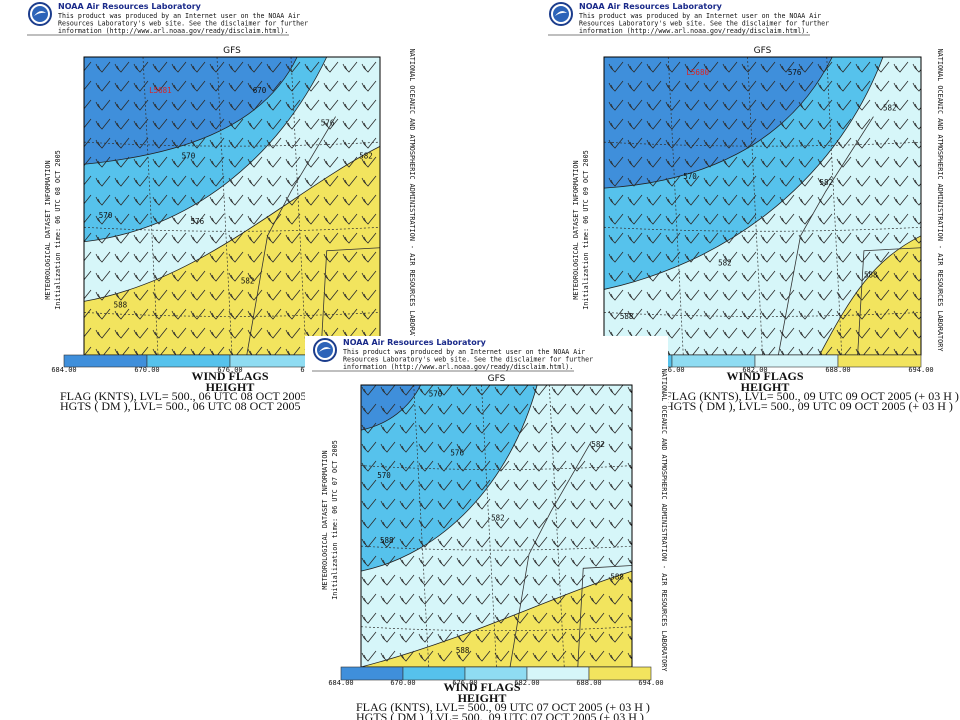  I want to click on contour-label: 670, so click(260, 90).